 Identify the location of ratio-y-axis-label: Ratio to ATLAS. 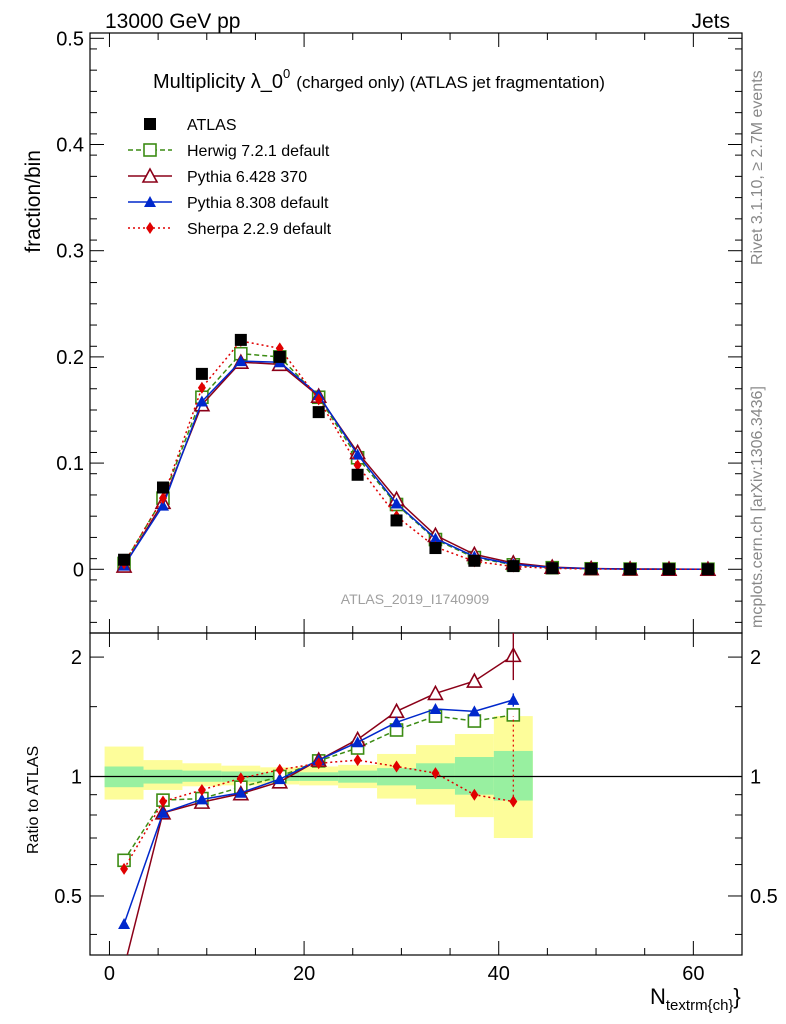
(33, 800).